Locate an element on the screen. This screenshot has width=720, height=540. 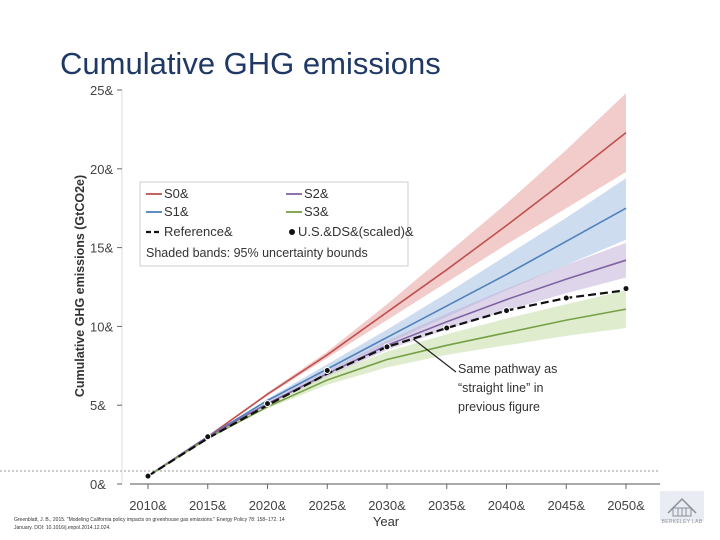
legend-swatch-points is located at coordinates (292, 232).